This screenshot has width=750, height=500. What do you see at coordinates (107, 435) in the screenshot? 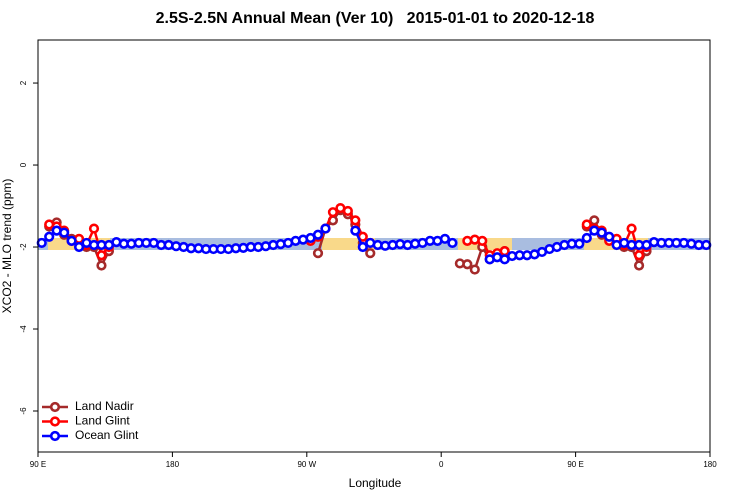
I see `legend-label: Ocean Glint` at bounding box center [107, 435].